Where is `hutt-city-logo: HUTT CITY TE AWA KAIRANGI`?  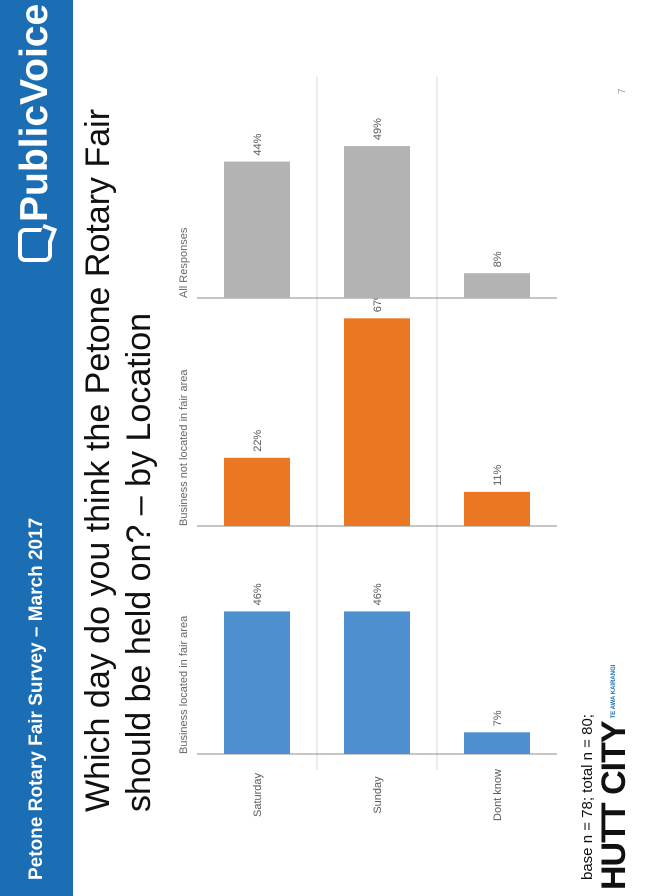 hutt-city-logo: HUTT CITY TE AWA KAIRANGI is located at coordinates (614, 777).